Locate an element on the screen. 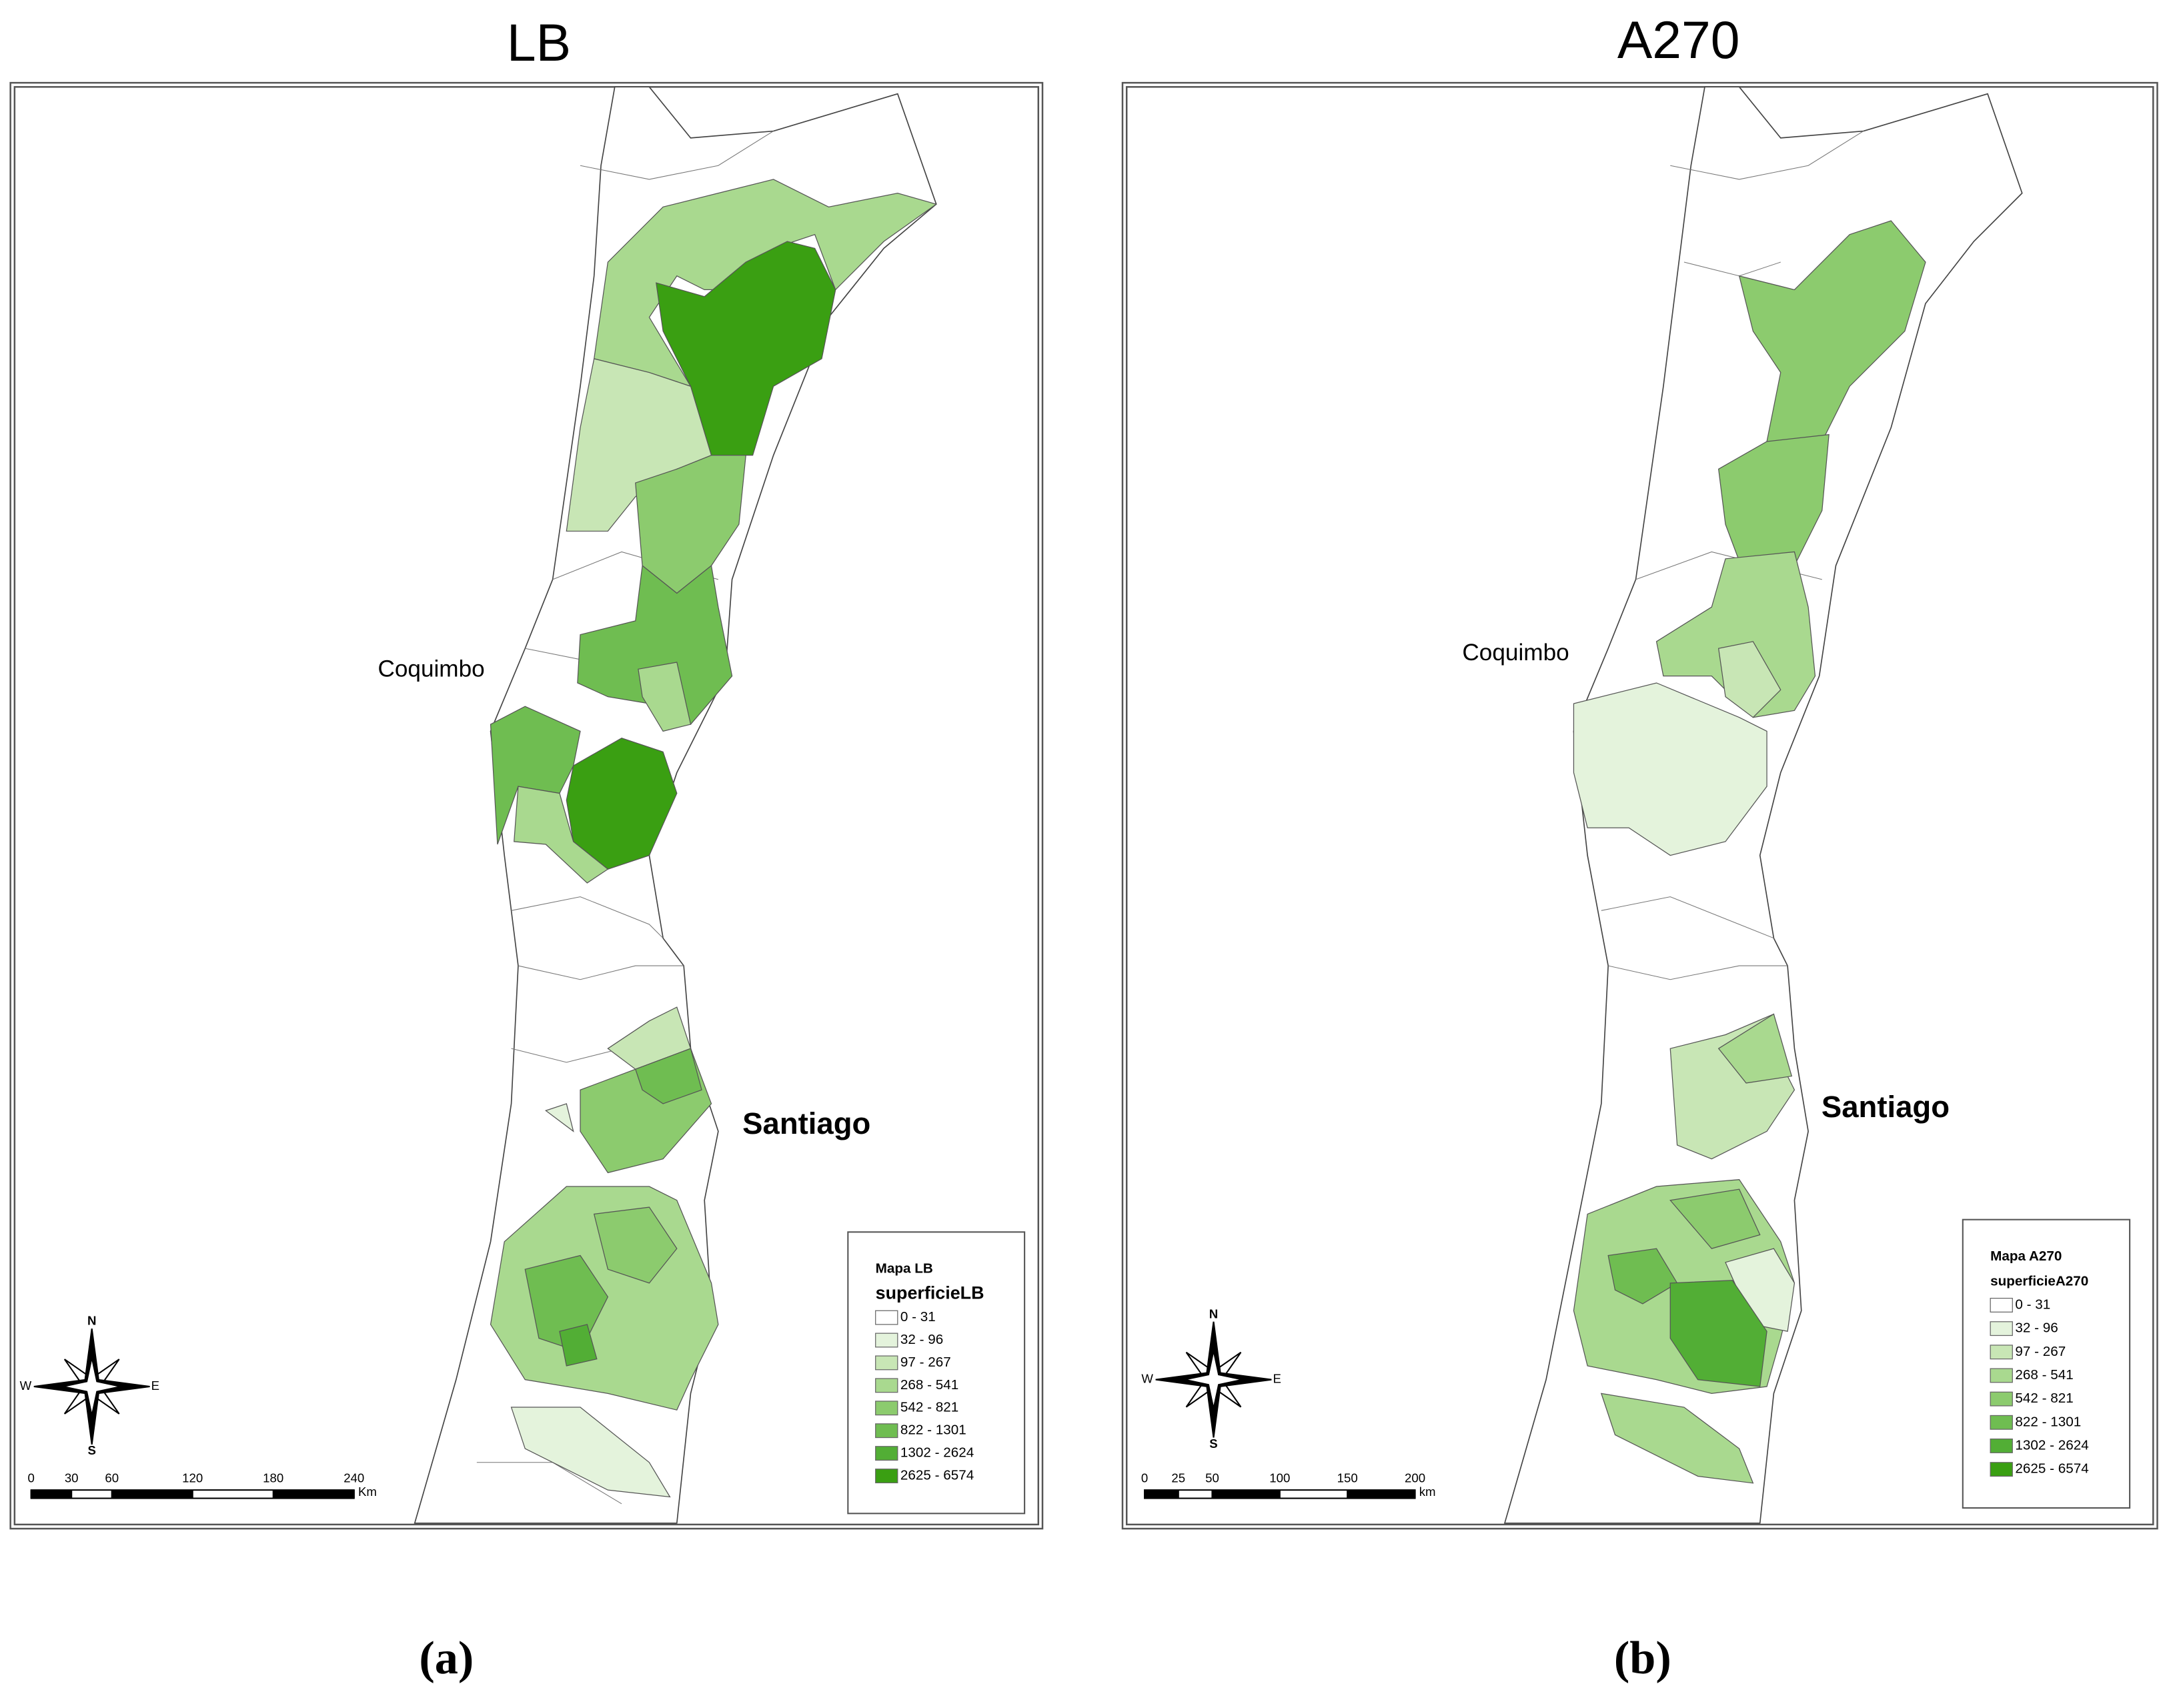 The height and width of the screenshot is (1708, 2165). scale-unit: Km is located at coordinates (367, 1492).